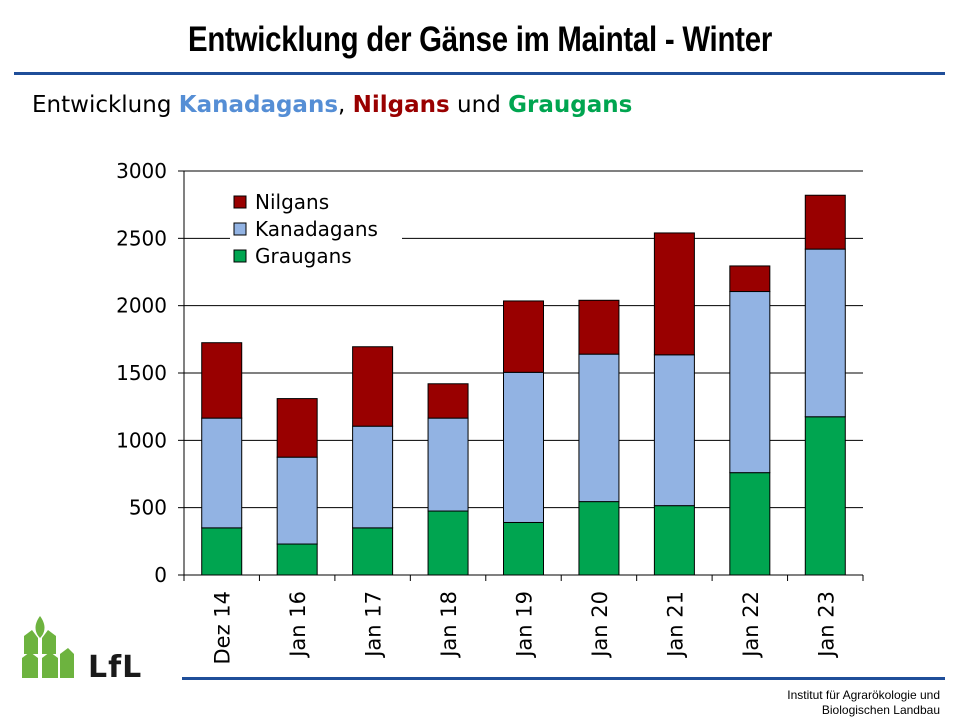 The height and width of the screenshot is (720, 960). I want to click on legend-swatch-nilgans, so click(240, 202).